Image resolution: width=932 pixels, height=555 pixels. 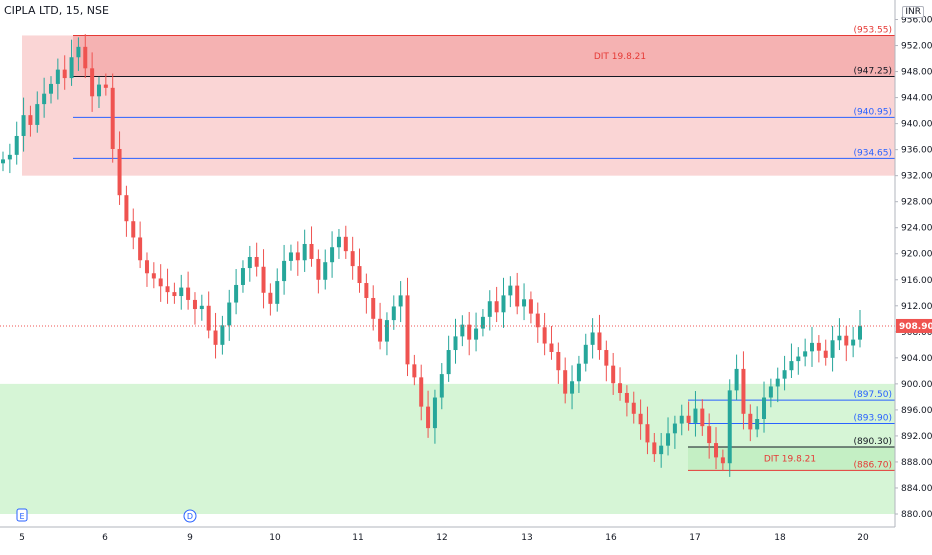 What do you see at coordinates (190, 538) in the screenshot?
I see `x-tick-label: 9` at bounding box center [190, 538].